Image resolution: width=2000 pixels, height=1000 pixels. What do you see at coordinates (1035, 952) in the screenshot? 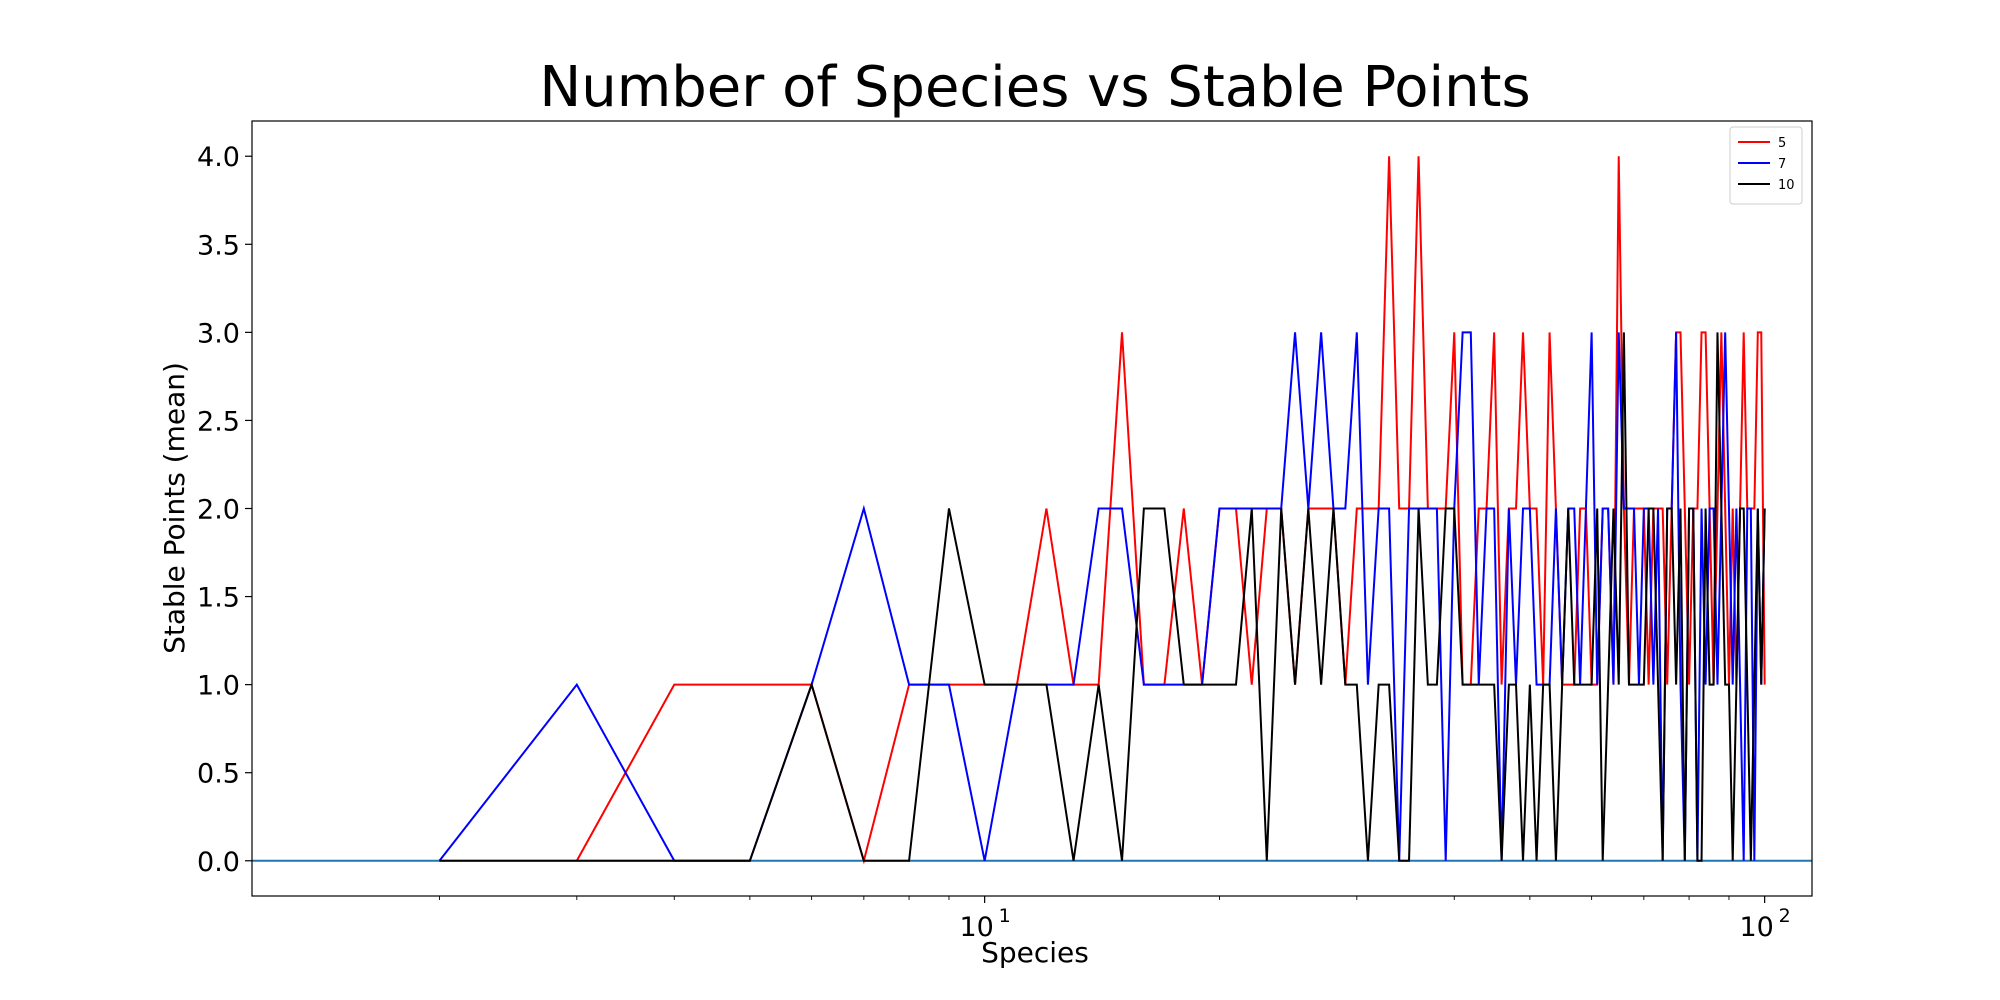
I see `x-axis-label: Species` at bounding box center [1035, 952].